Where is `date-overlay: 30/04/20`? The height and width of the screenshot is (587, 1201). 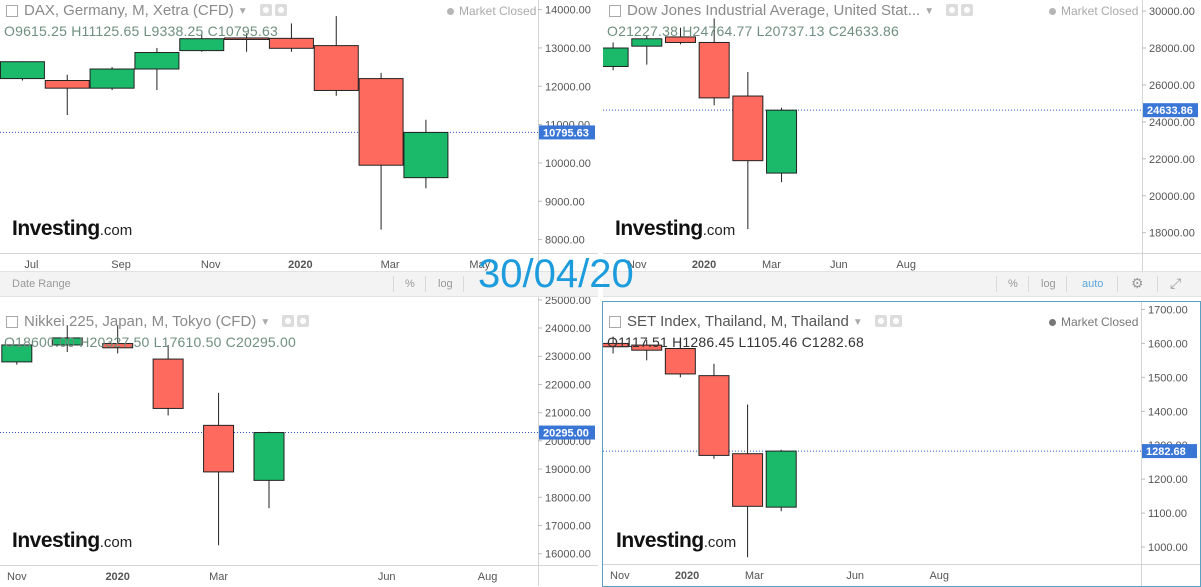 date-overlay: 30/04/20 is located at coordinates (556, 274).